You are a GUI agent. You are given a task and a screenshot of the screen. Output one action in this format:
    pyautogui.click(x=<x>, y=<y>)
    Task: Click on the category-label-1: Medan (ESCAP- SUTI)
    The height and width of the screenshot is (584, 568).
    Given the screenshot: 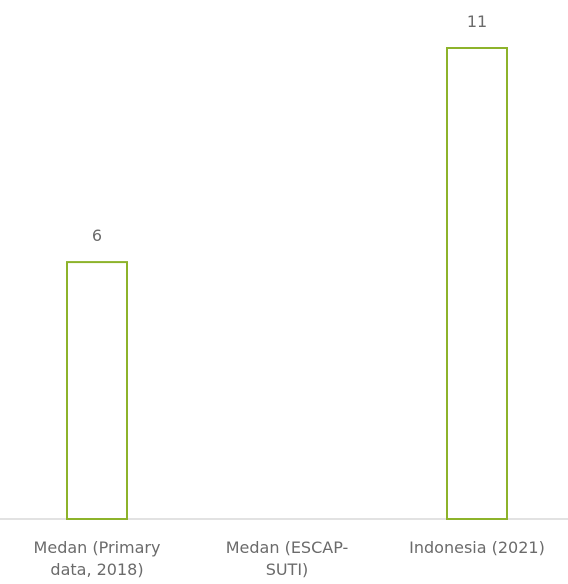 What is the action you would take?
    pyautogui.click(x=287, y=559)
    